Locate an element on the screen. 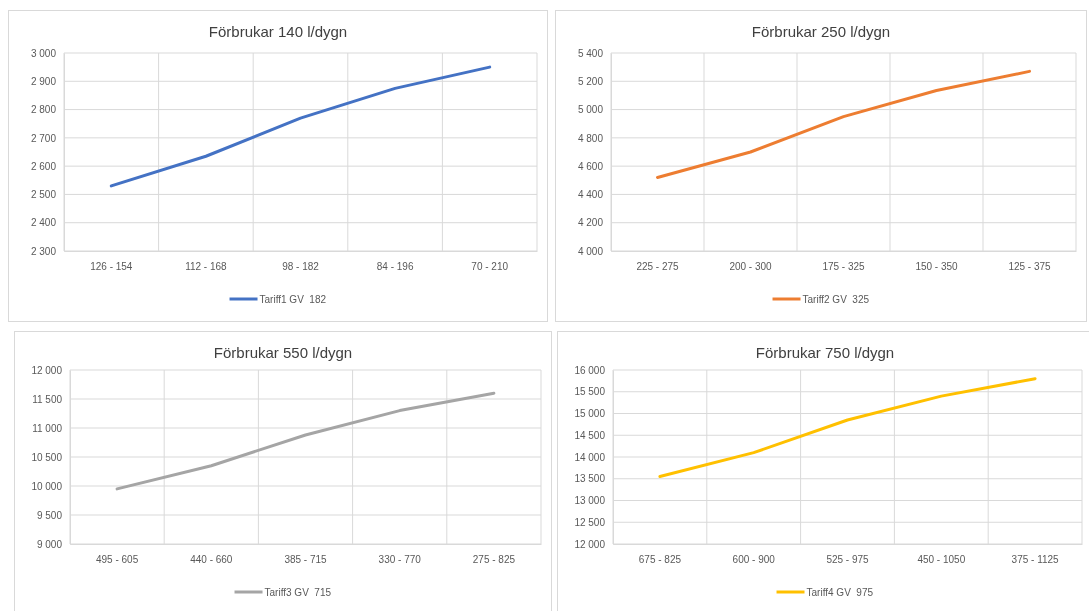  y-tick-label: 10 500 is located at coordinates (47, 457).